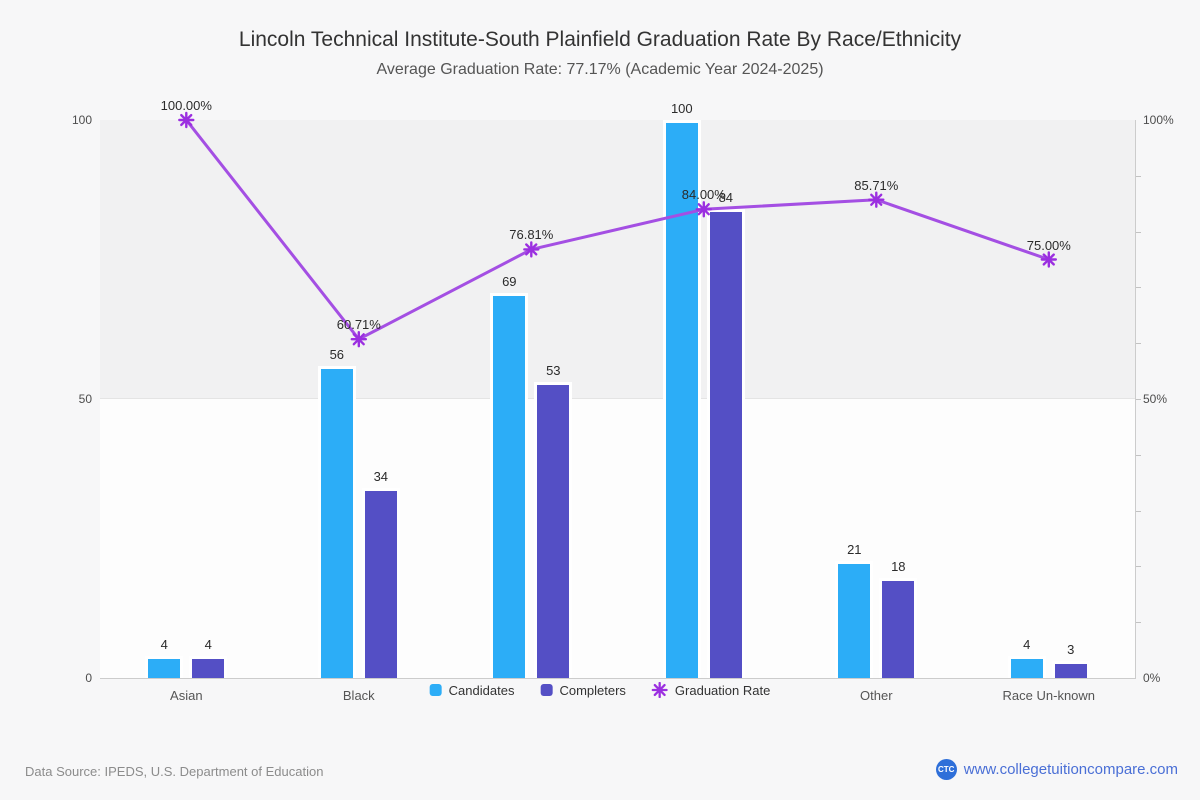  I want to click on website-link: CTC www.collegetuitioncompare.com, so click(1056, 769).